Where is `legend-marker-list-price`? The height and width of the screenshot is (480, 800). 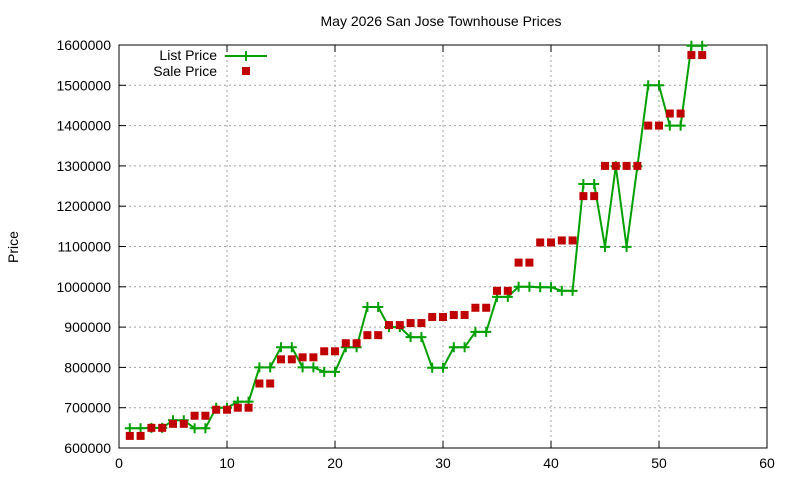 legend-marker-list-price is located at coordinates (246, 56).